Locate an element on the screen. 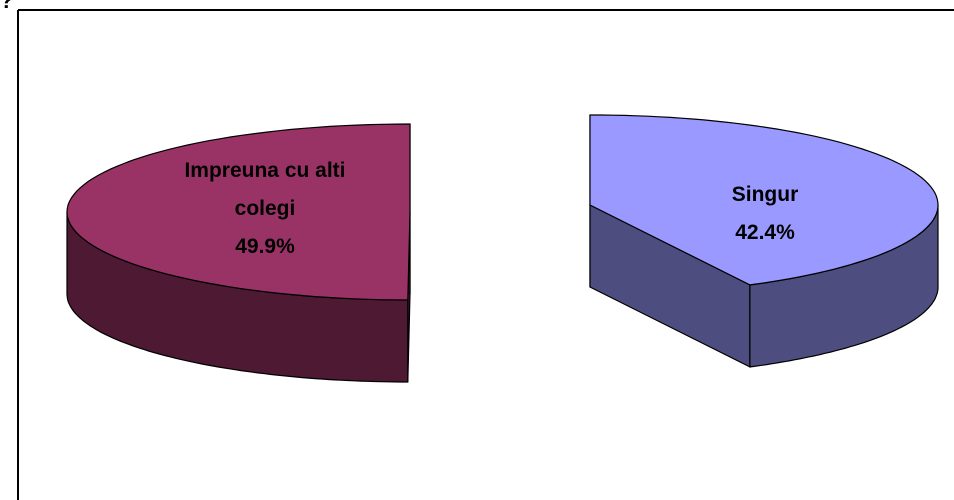 The height and width of the screenshot is (500, 954). slice-value-label: 49.9% is located at coordinates (265, 246).